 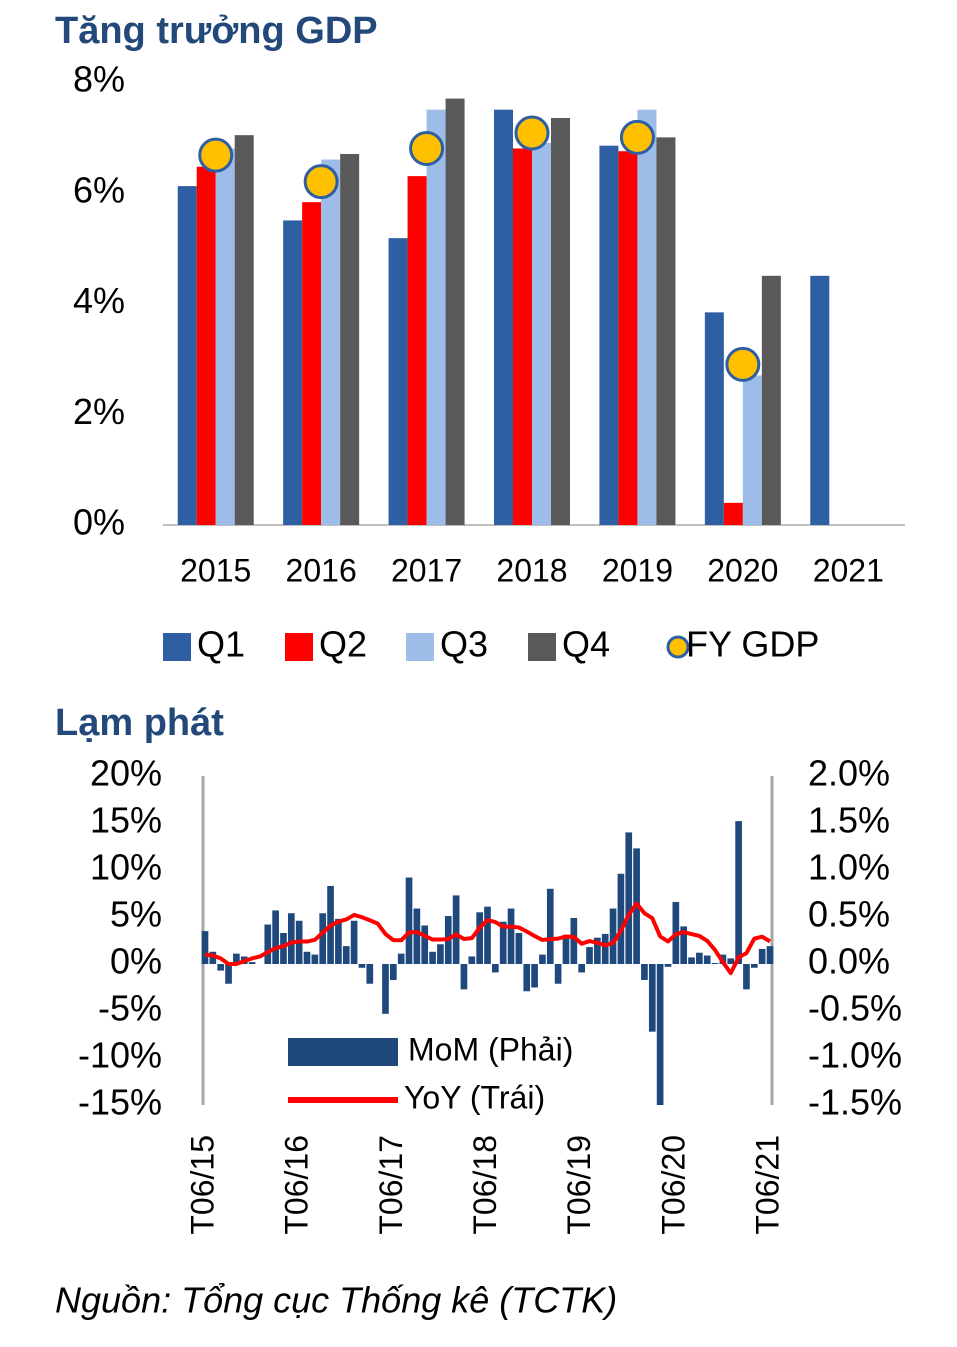 I want to click on y2-tick-label: -0.5%, so click(x=855, y=1008).